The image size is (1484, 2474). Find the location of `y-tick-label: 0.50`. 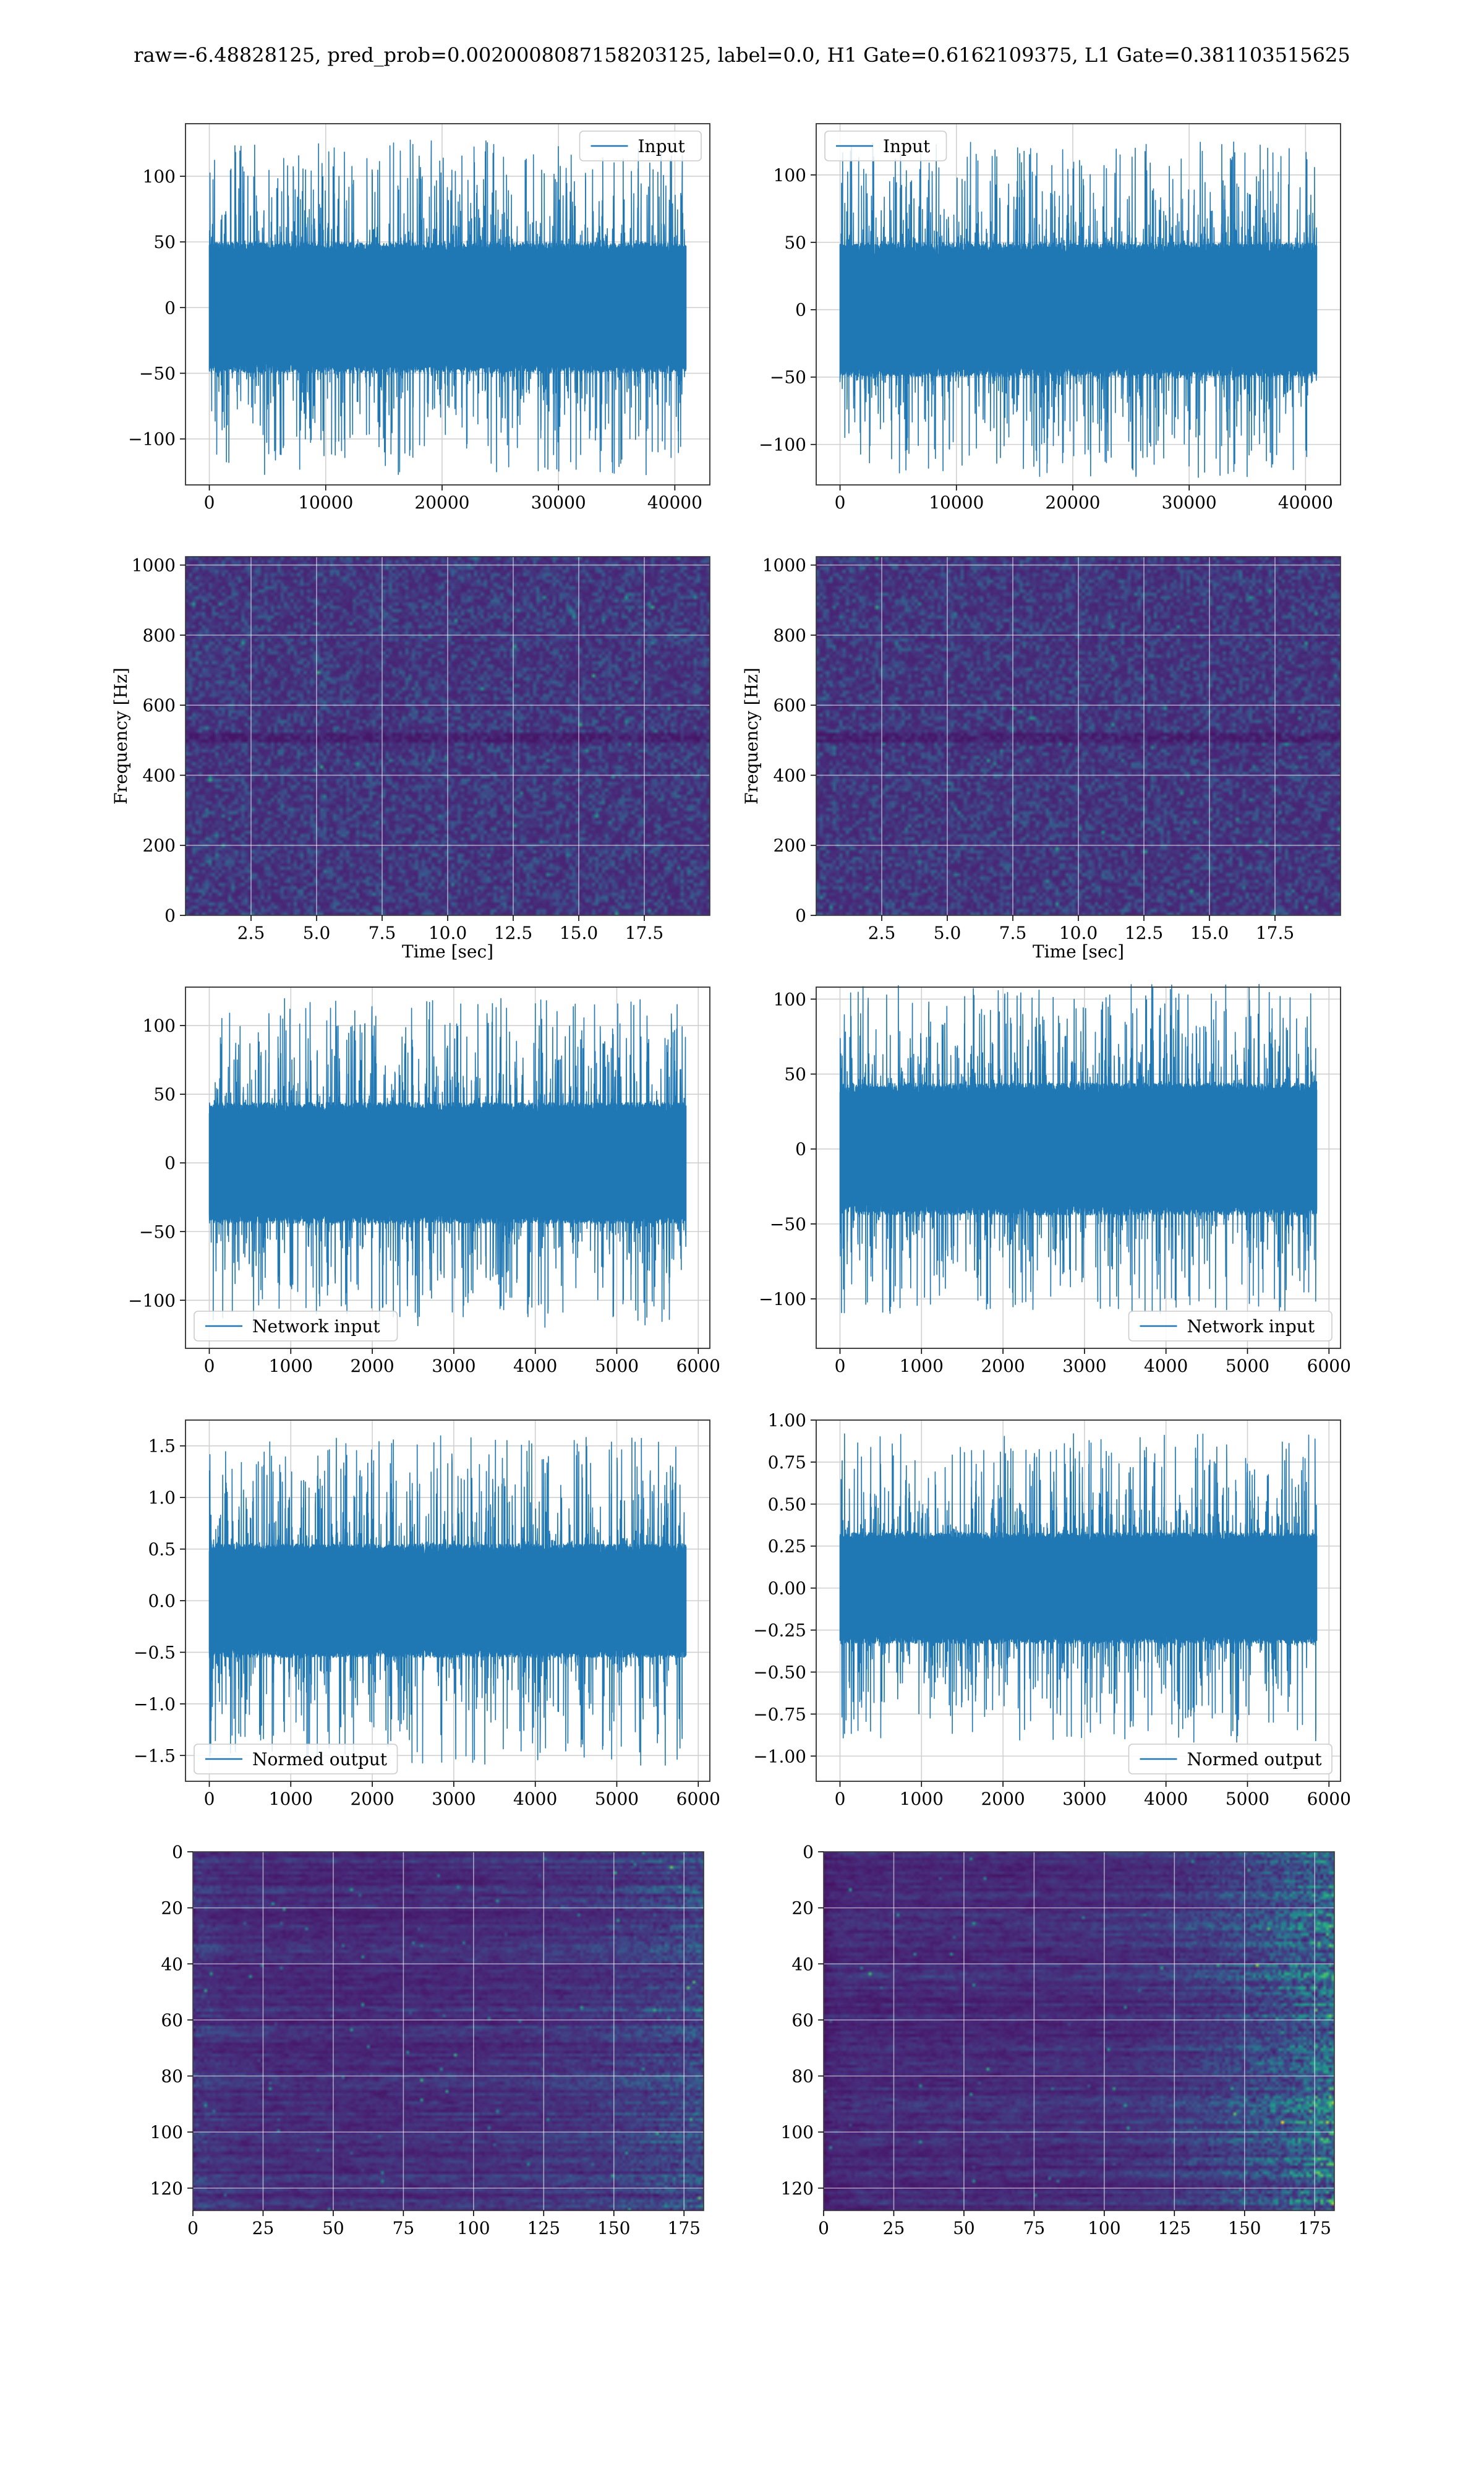

y-tick-label: 0.50 is located at coordinates (787, 1504).